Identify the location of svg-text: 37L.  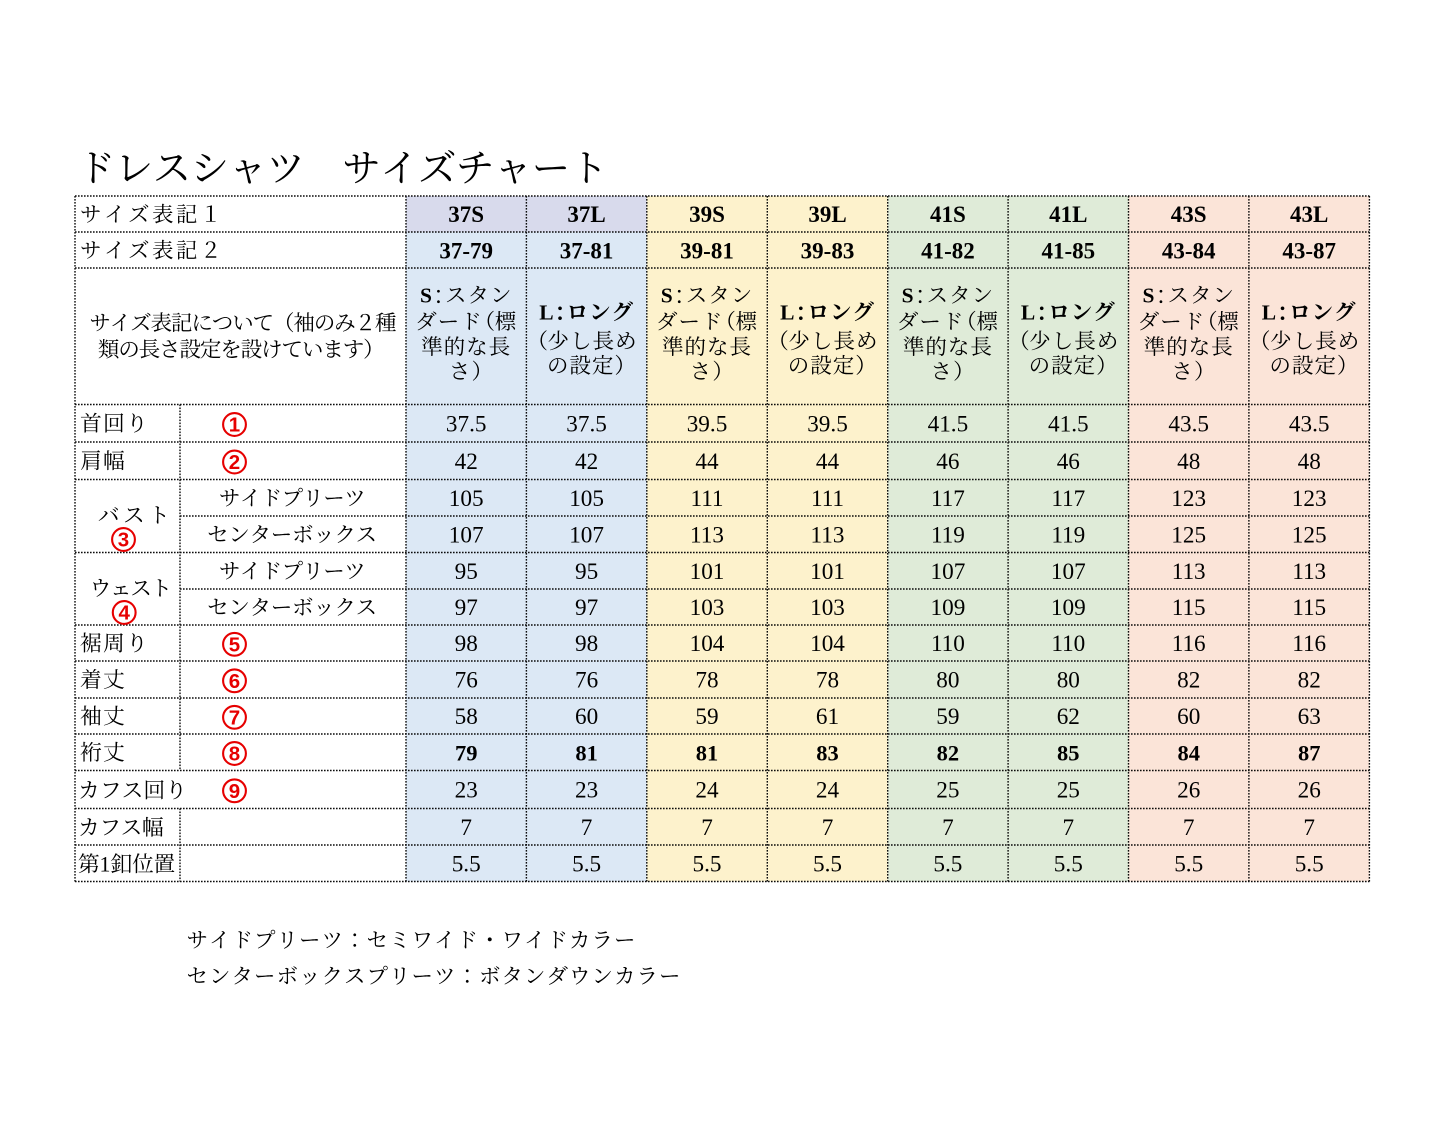
(586, 214).